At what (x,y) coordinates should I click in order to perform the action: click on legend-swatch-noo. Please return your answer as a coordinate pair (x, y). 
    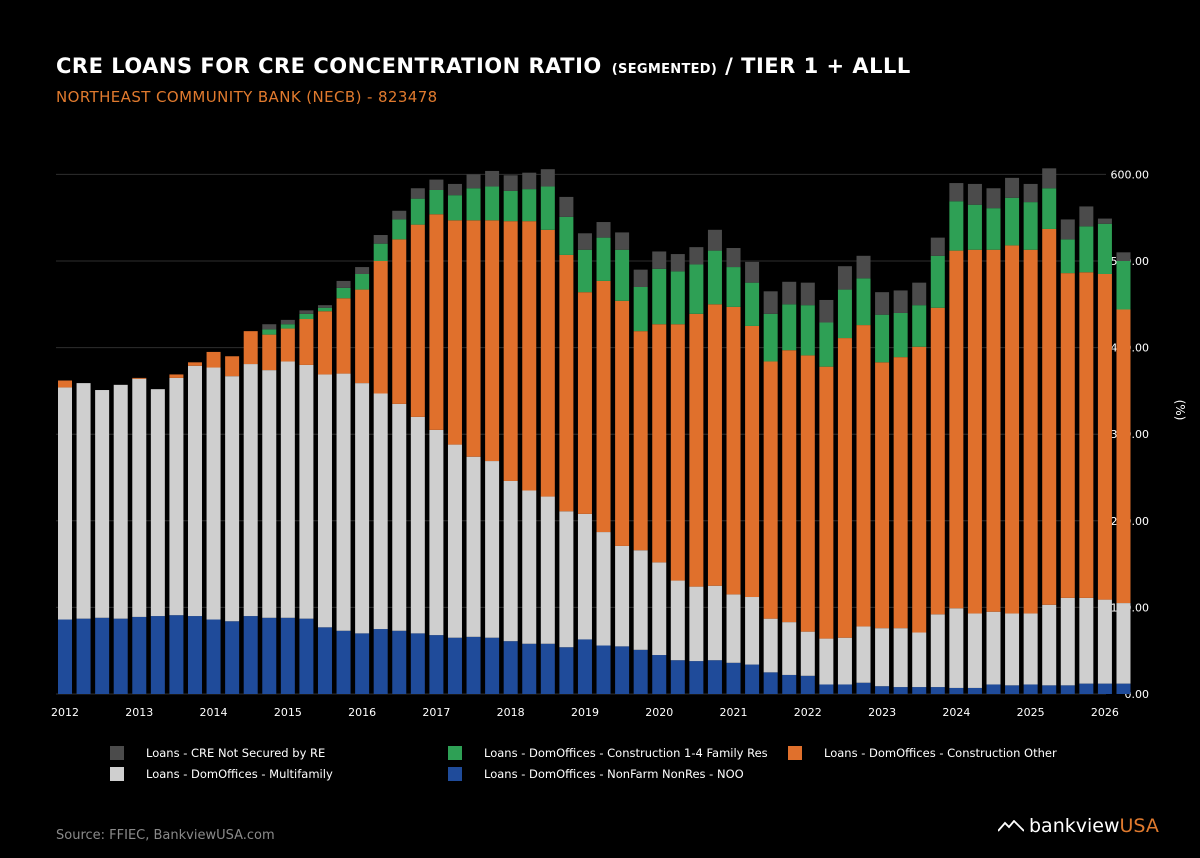
    Looking at the image, I should click on (455, 774).